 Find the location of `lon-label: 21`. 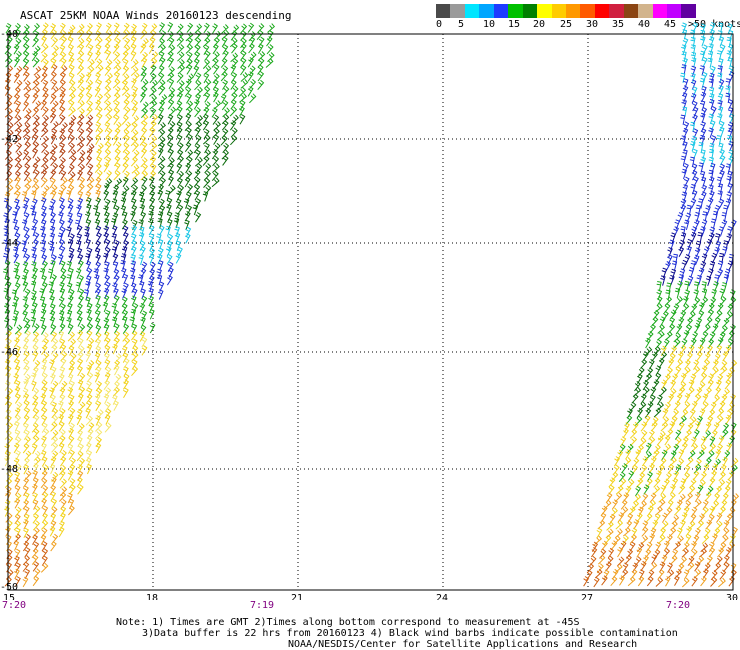

lon-label: 21 is located at coordinates (297, 596).